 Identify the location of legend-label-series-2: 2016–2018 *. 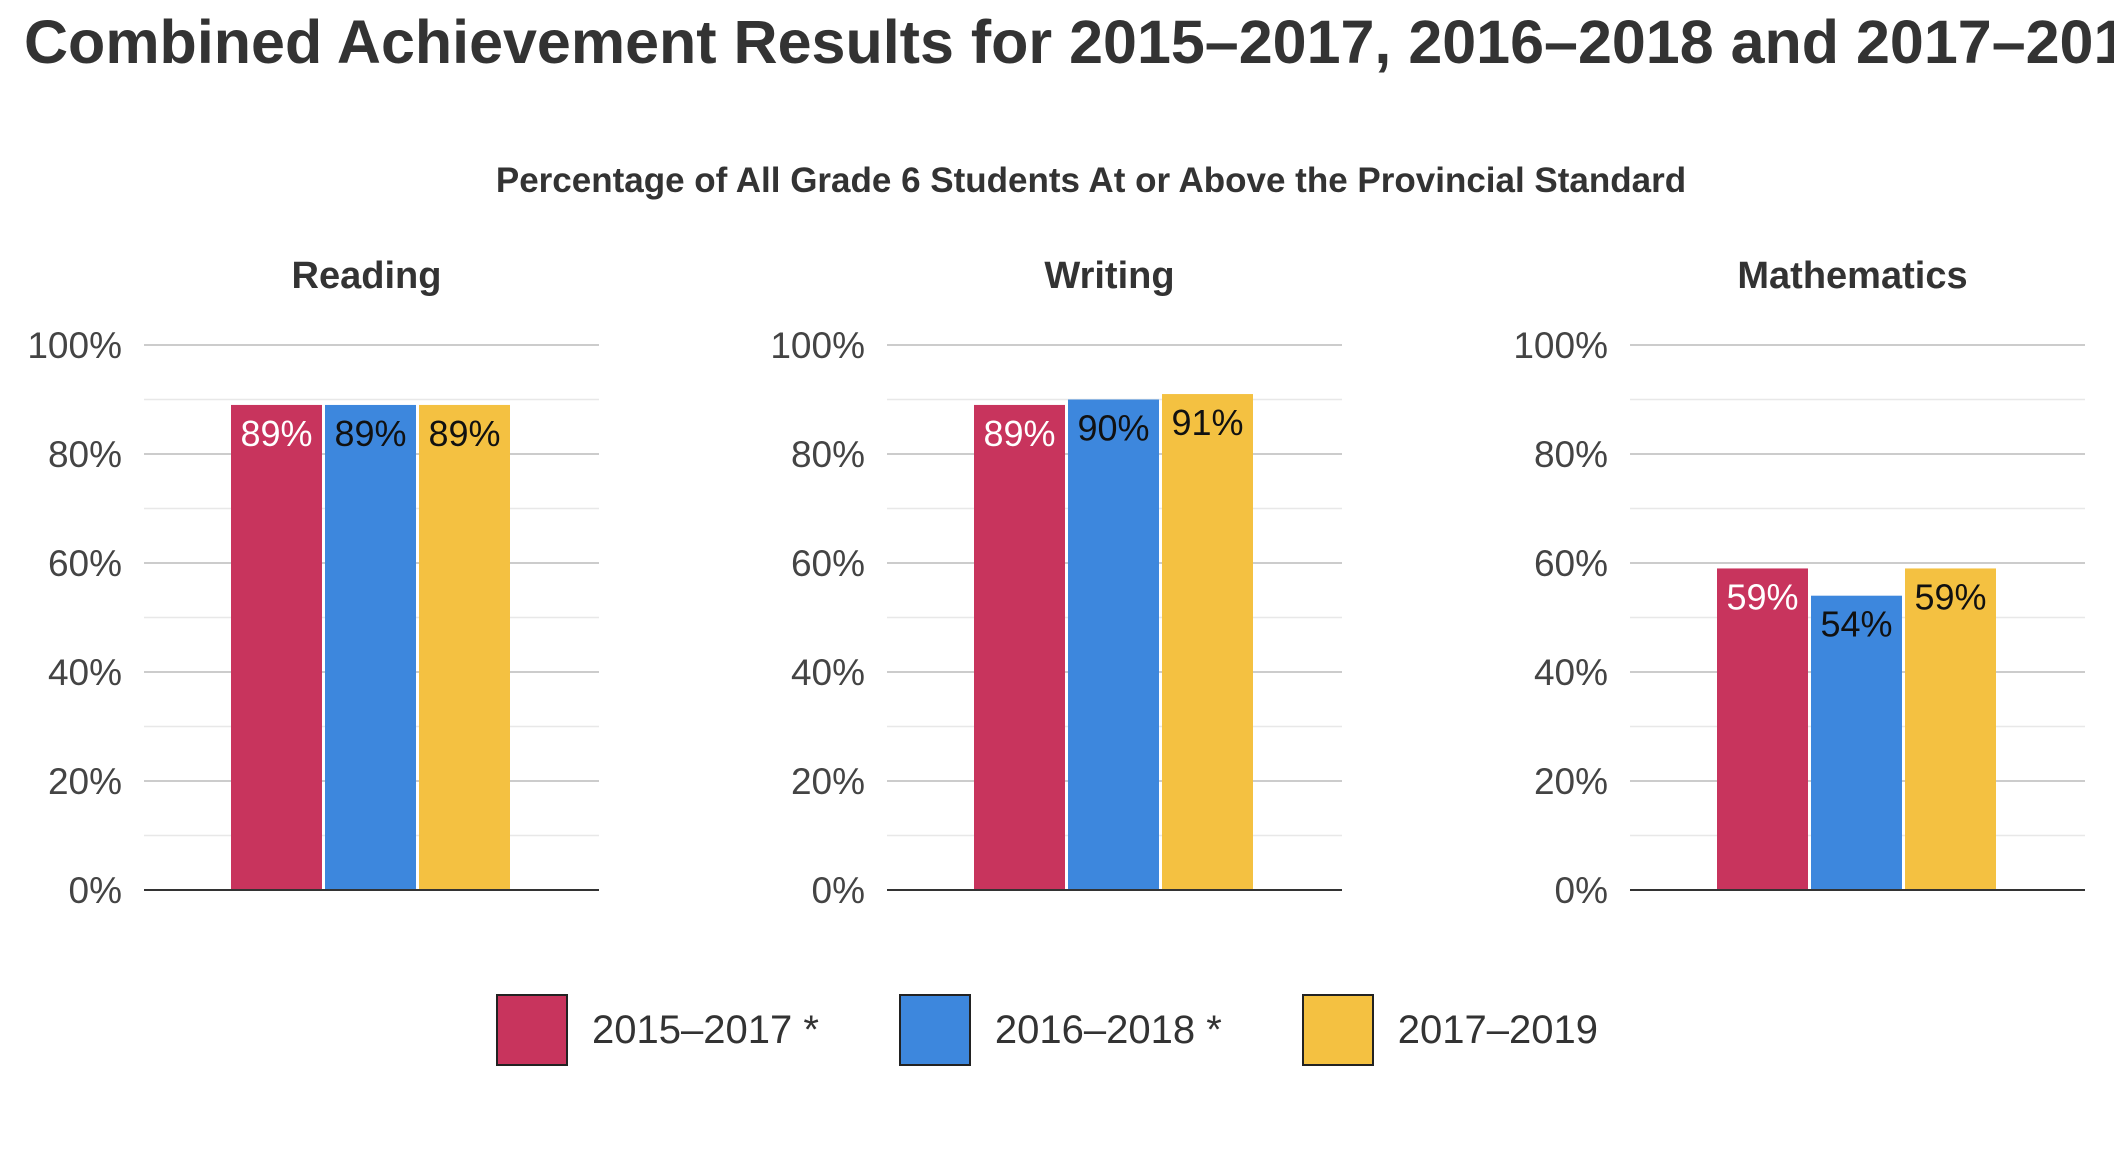
(1108, 1029).